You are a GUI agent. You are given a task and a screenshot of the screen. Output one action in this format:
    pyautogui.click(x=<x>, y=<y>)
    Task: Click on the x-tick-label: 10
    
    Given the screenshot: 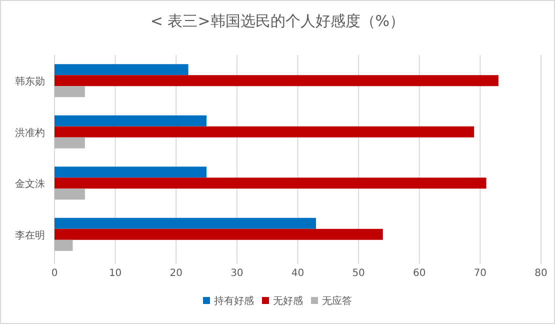 What is the action you would take?
    pyautogui.click(x=115, y=273)
    